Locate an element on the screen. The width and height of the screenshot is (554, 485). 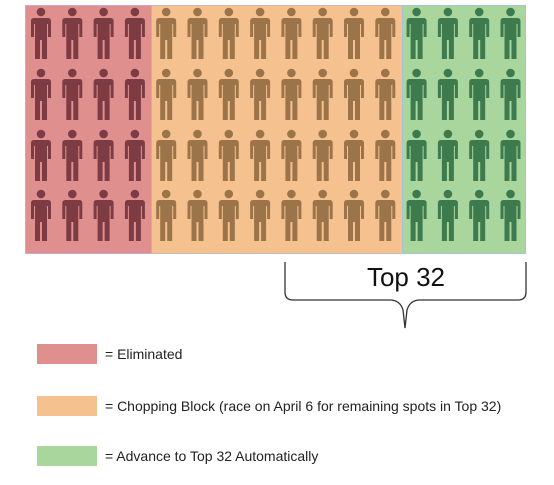
legend-swatch-chopping-block is located at coordinates (67, 406).